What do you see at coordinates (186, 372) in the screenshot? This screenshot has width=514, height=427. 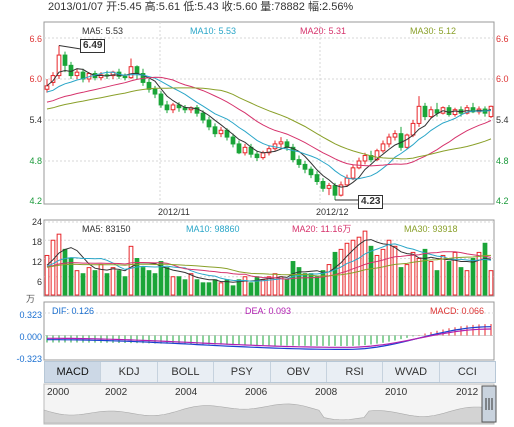 I see `tab-boll: BOLL` at bounding box center [186, 372].